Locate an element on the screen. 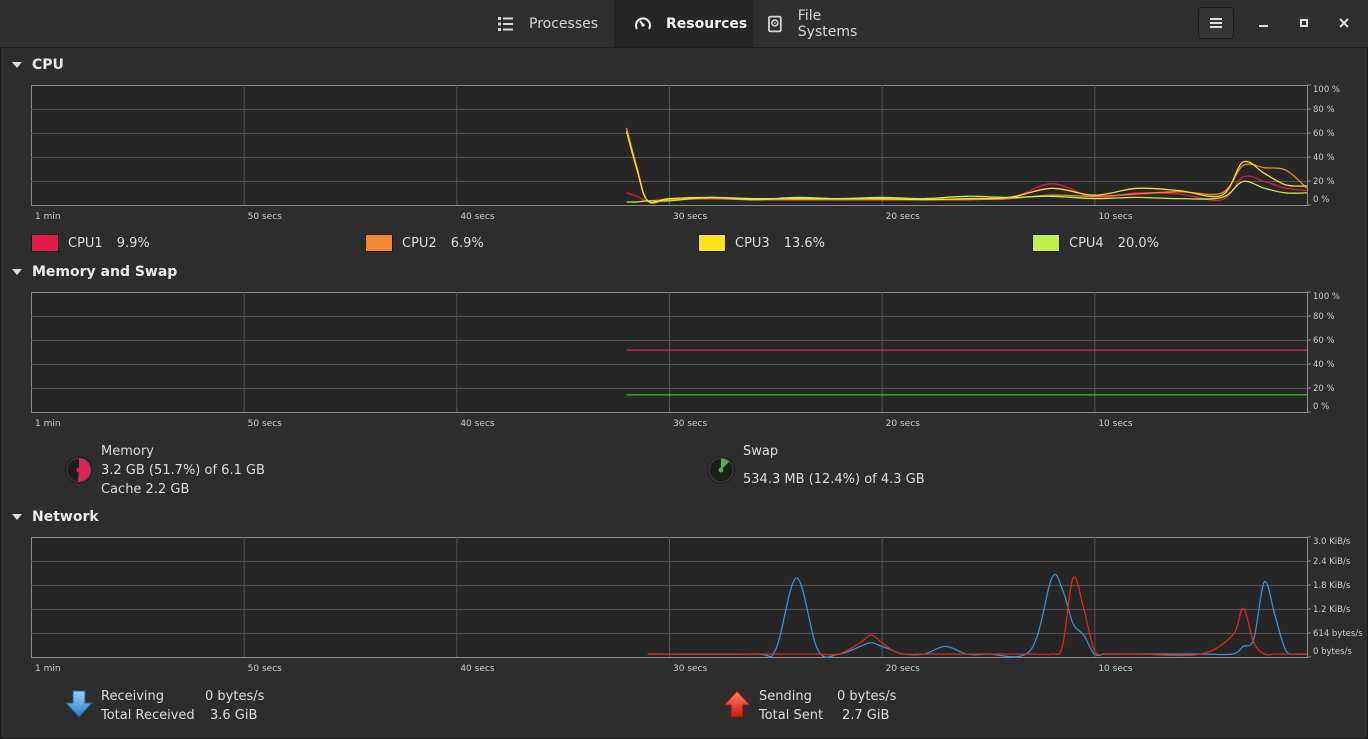  tab-file-systems: File Systems is located at coordinates (819, 23).